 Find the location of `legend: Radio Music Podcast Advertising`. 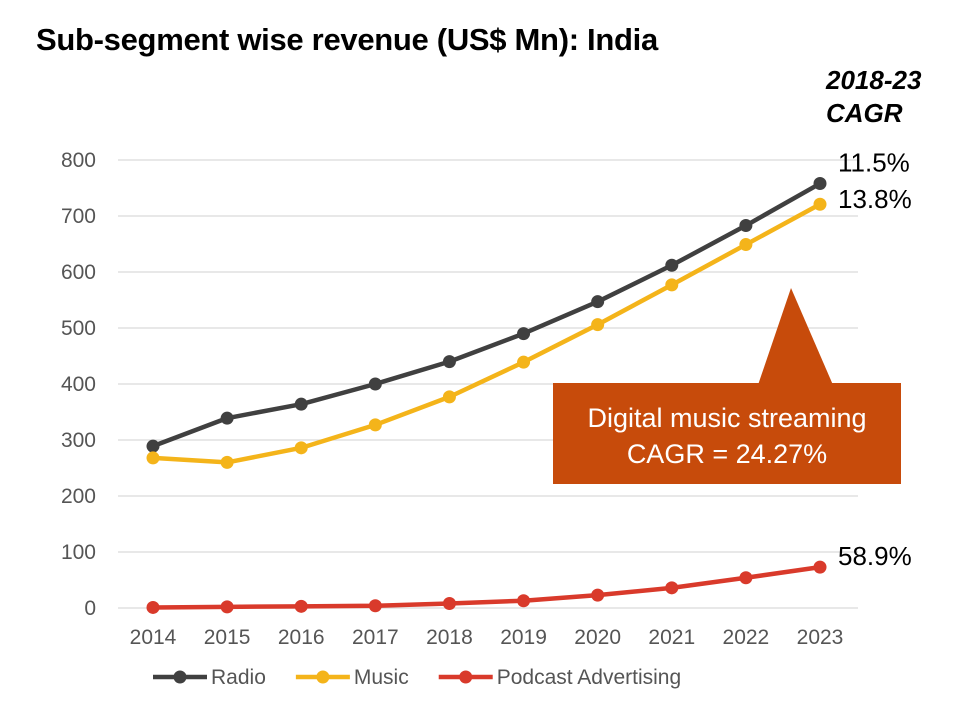

legend: Radio Music Podcast Advertising is located at coordinates (417, 677).